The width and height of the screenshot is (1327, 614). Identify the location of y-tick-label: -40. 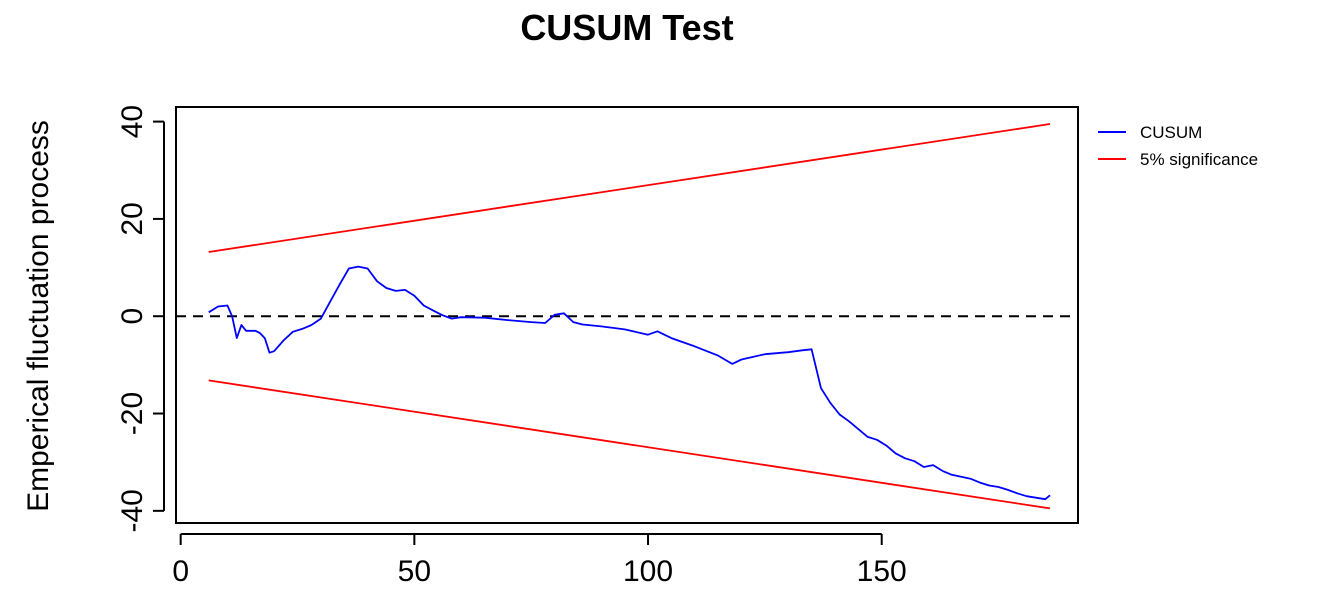
(132, 510).